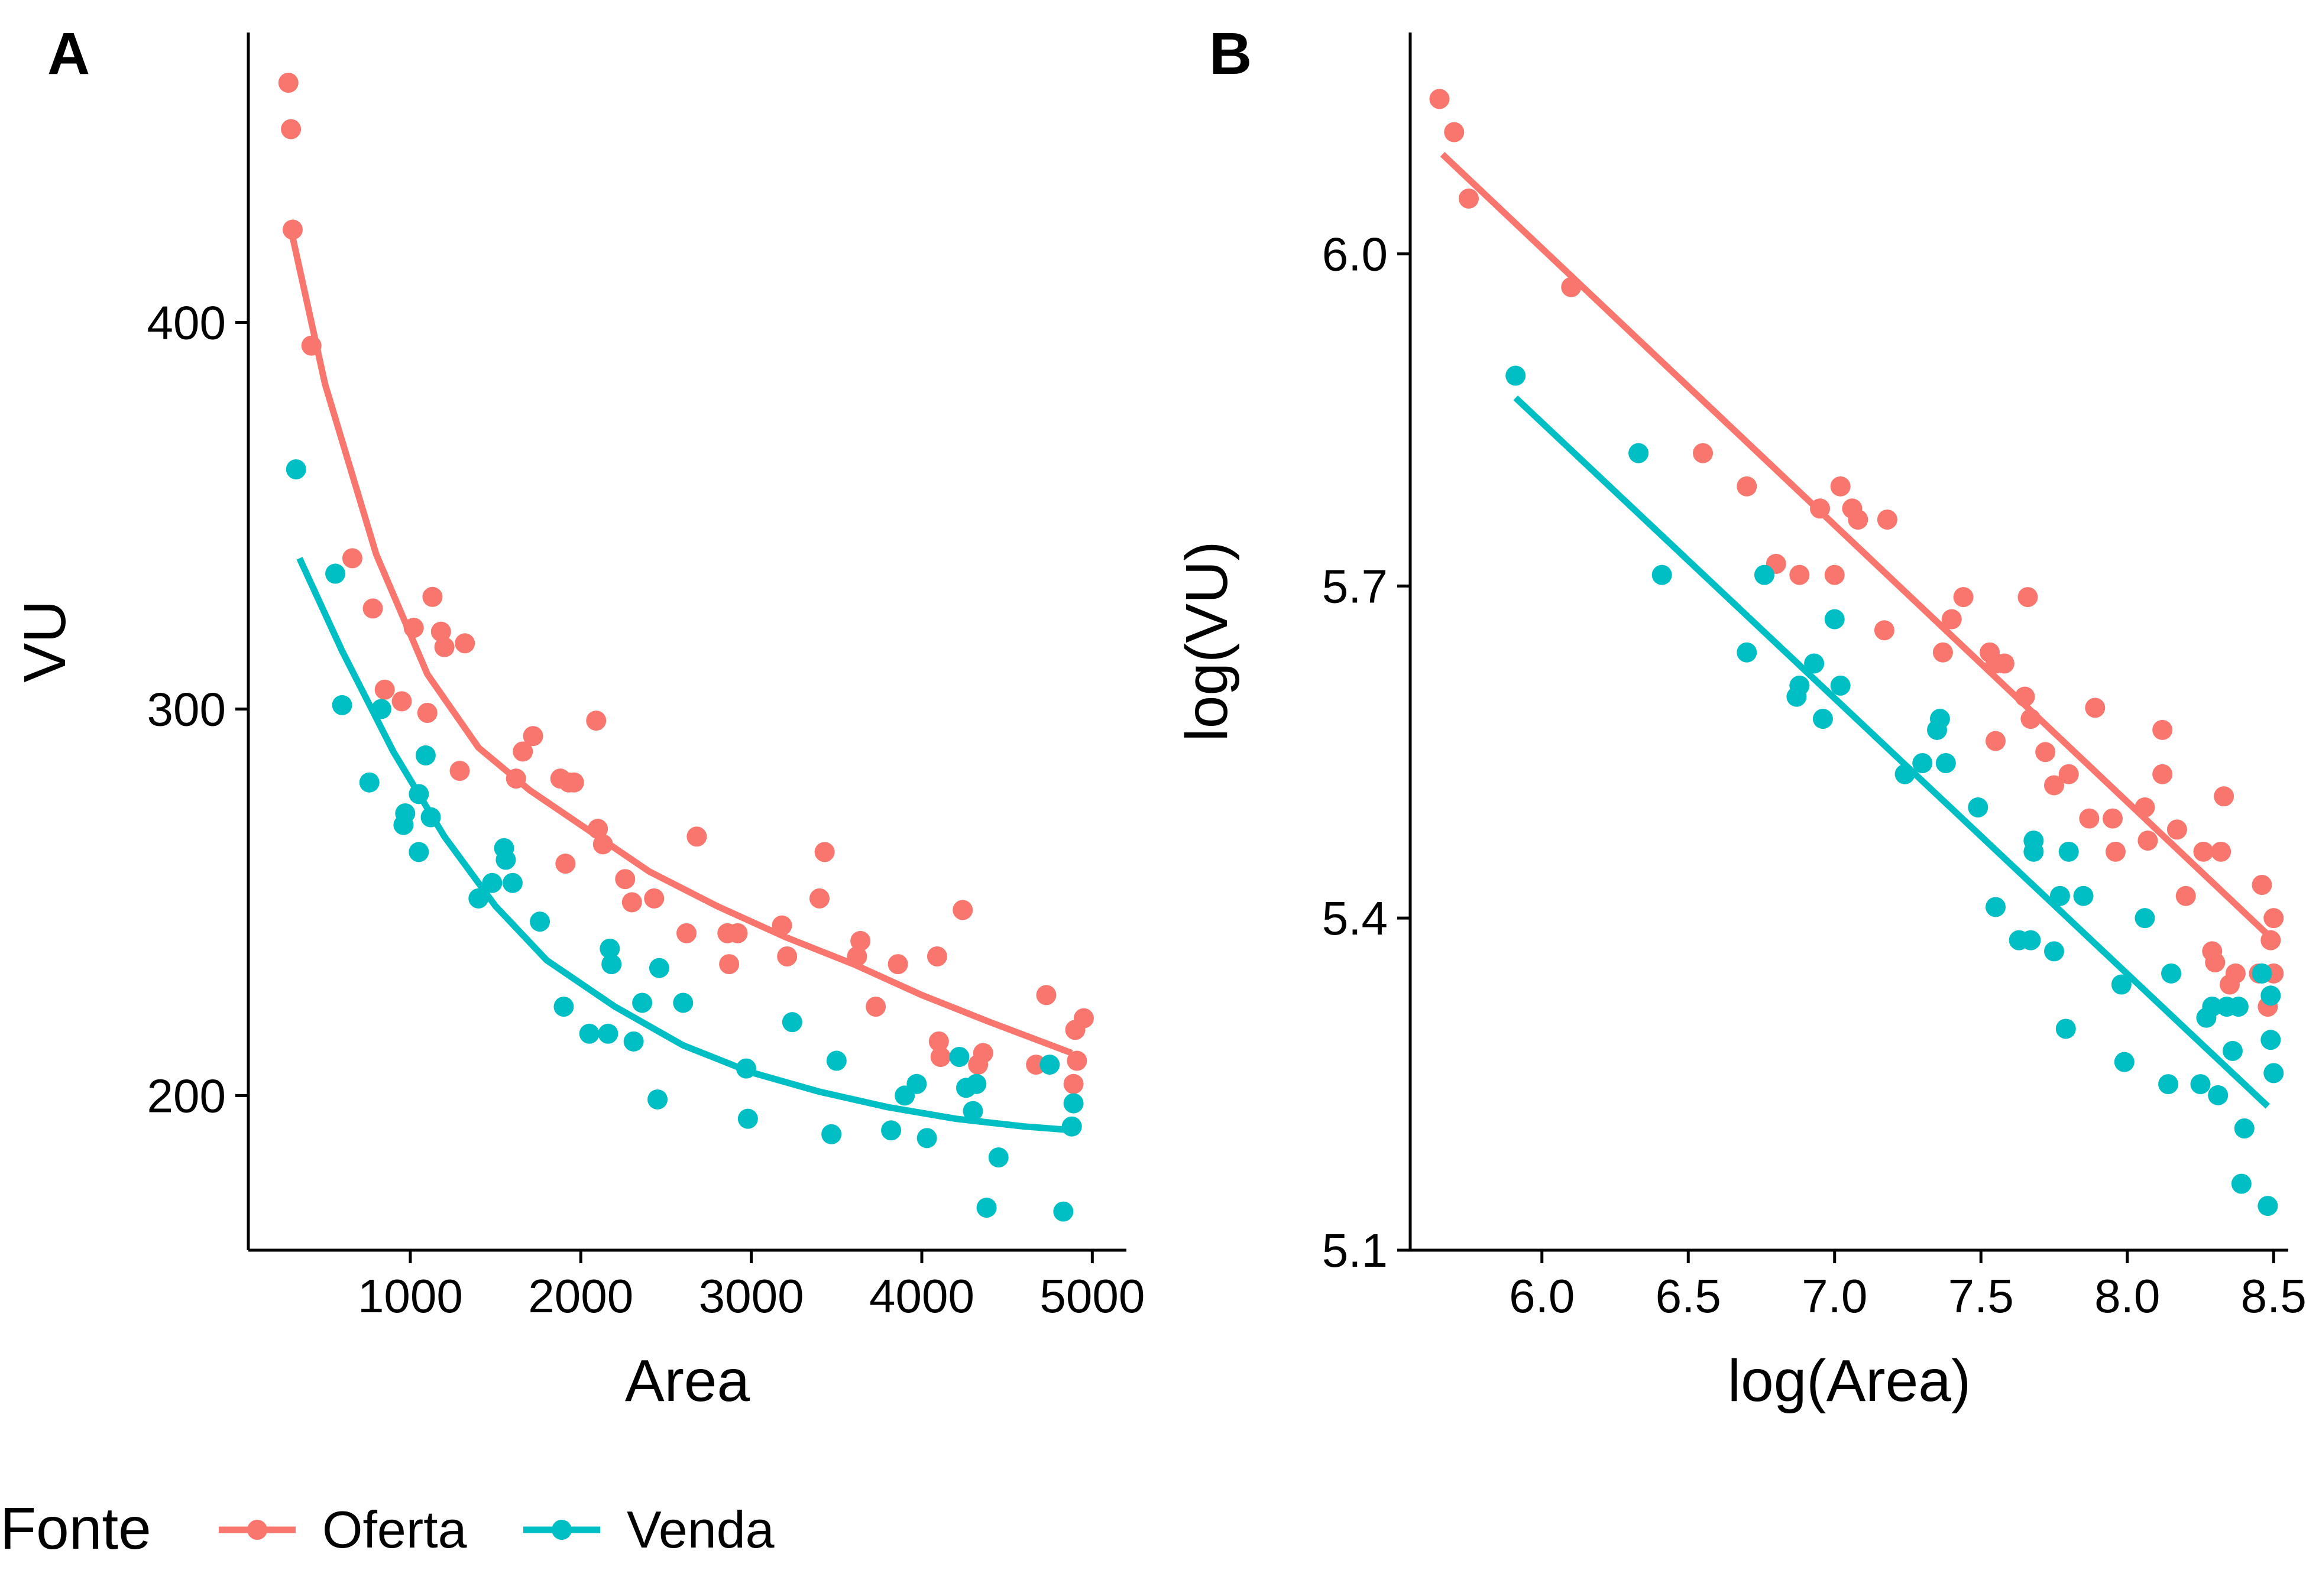 The height and width of the screenshot is (1596, 2306). Describe the element at coordinates (1834, 1296) in the screenshot. I see `x-tick-label: 7.0` at that location.